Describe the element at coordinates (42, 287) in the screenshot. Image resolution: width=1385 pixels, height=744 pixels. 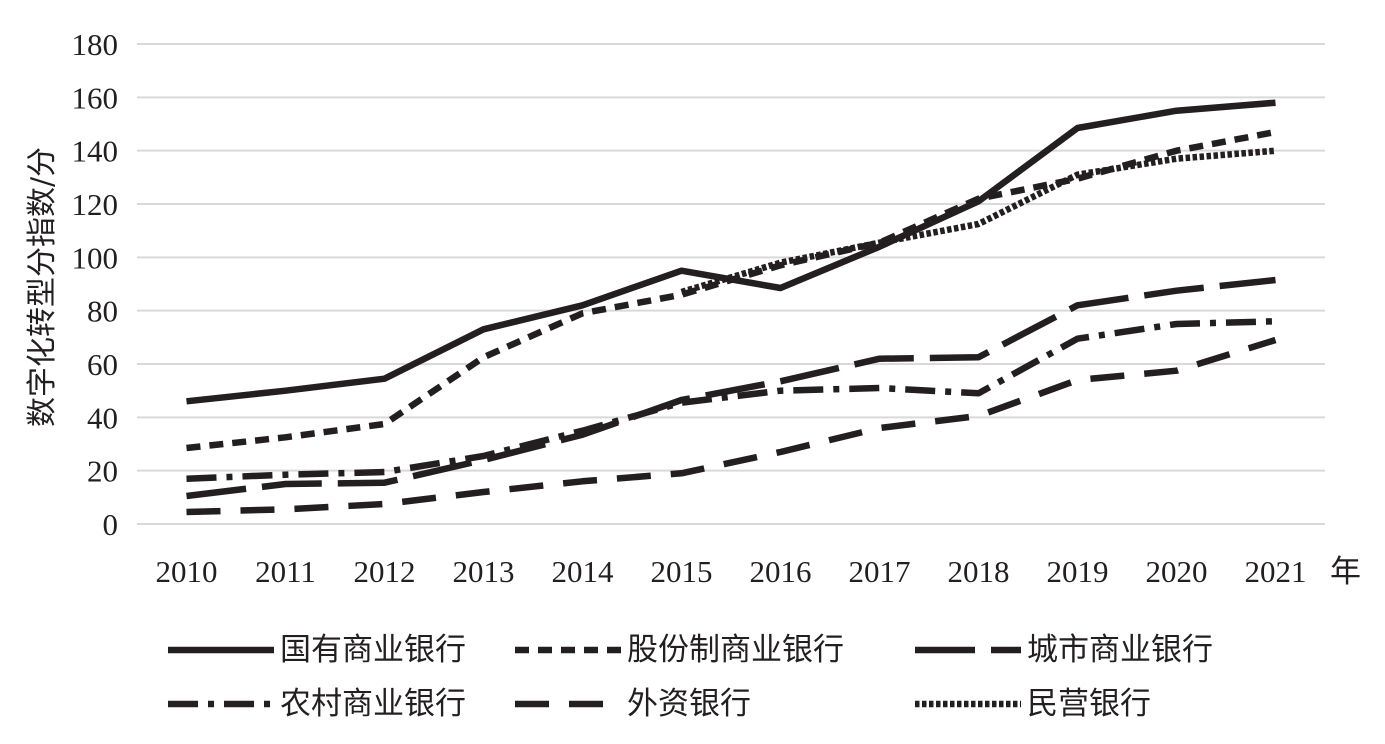
I see `y-axis-label: 数字化转型分指数/分` at that location.